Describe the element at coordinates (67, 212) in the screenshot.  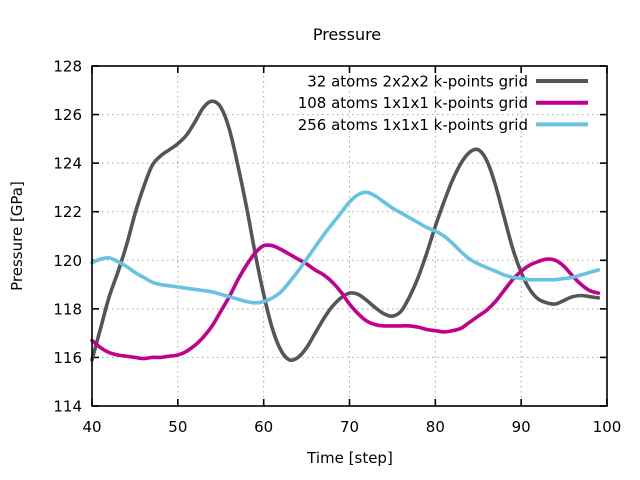
I see `y-tick-label-122: 122` at that location.